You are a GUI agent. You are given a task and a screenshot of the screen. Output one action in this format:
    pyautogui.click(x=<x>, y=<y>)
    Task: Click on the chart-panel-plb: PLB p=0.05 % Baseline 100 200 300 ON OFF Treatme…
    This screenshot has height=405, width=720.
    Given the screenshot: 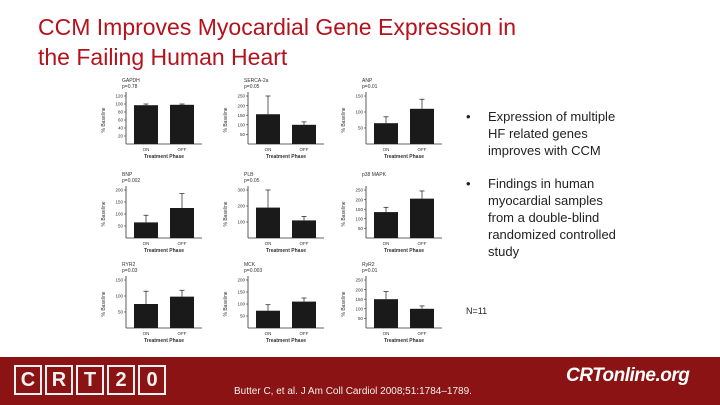 What is the action you would take?
    pyautogui.click(x=273, y=216)
    